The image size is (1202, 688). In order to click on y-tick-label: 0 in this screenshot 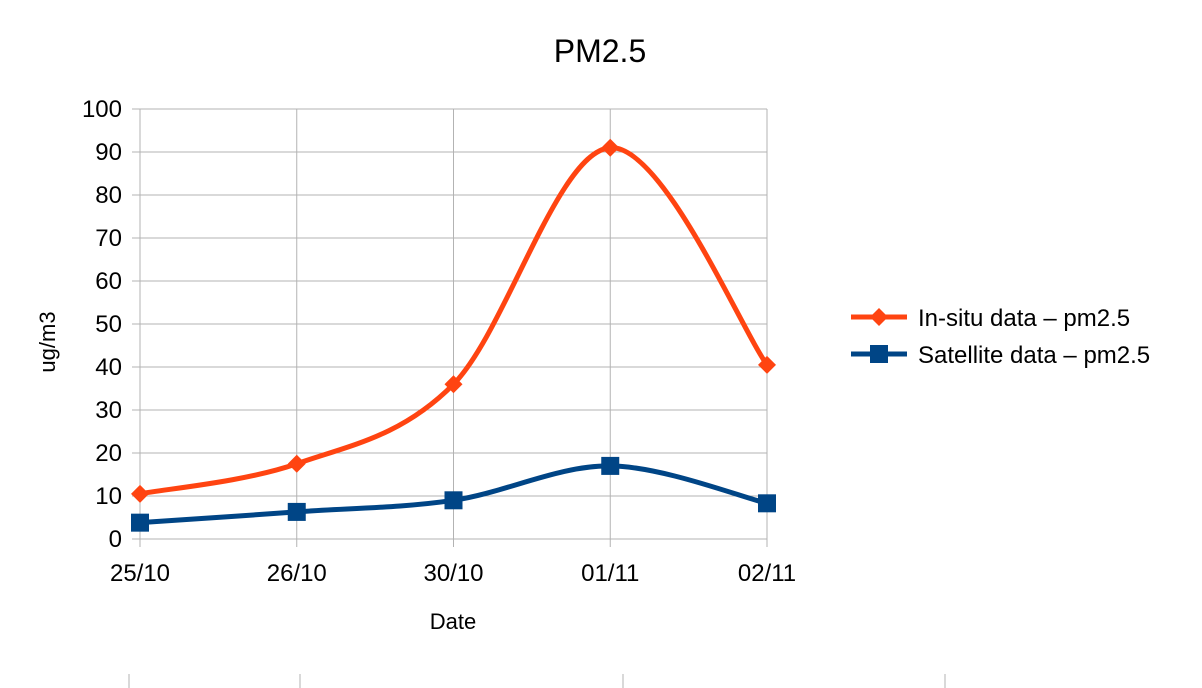, I will do `click(115, 539)`.